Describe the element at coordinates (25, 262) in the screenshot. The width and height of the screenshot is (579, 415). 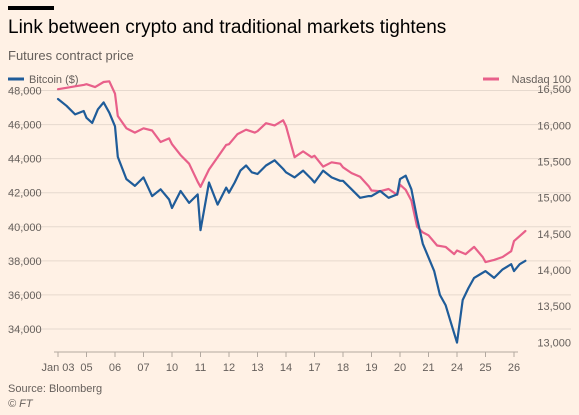
I see `y-left-tick-label: 38,000` at that location.